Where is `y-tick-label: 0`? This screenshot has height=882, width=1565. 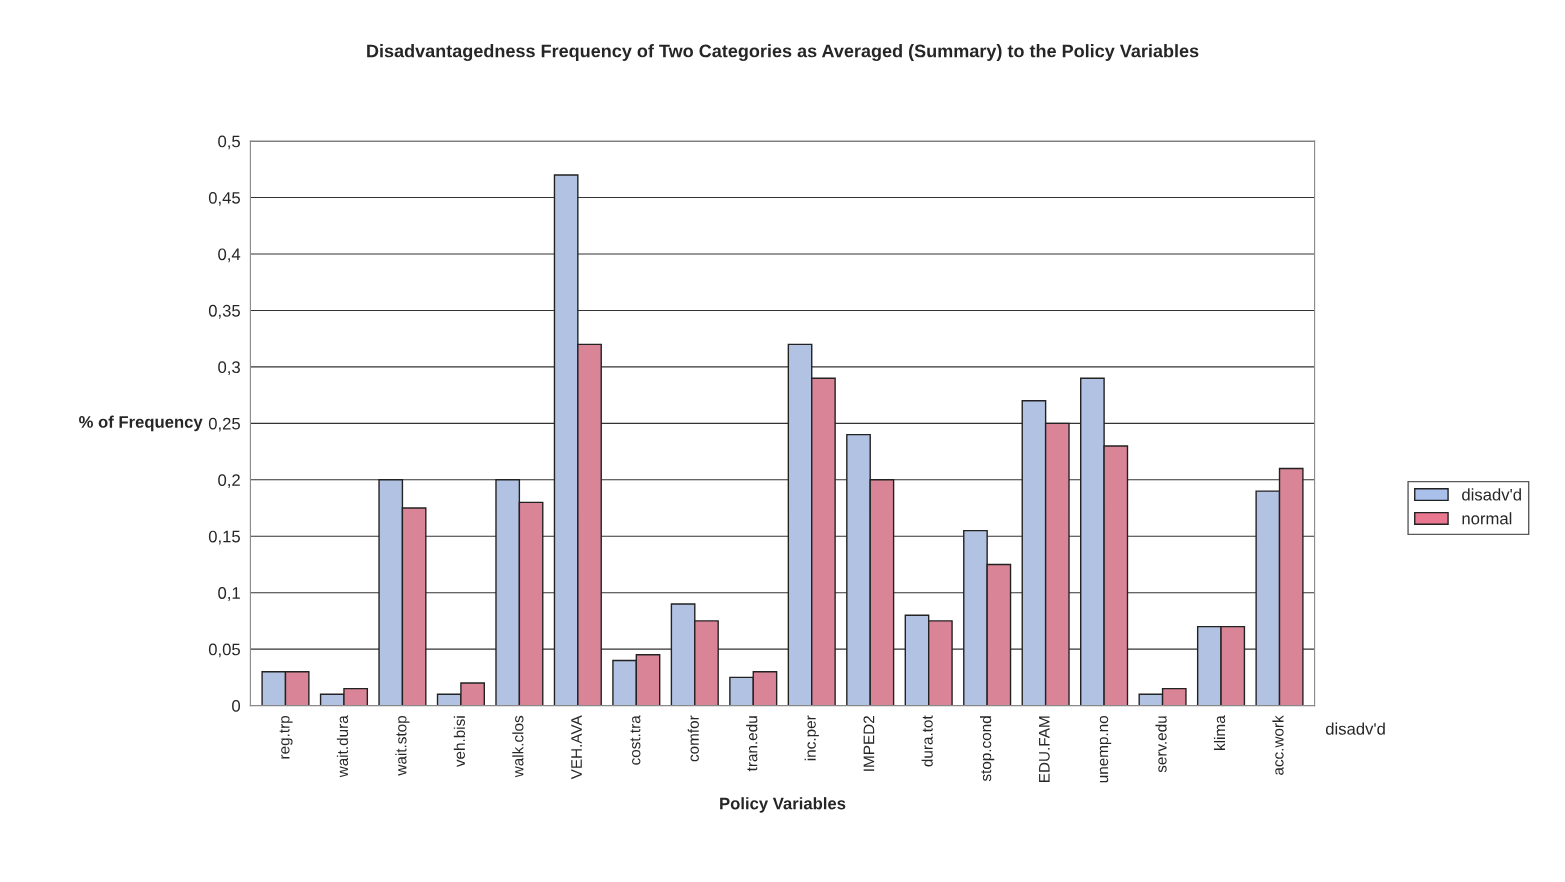
y-tick-label: 0 is located at coordinates (236, 706).